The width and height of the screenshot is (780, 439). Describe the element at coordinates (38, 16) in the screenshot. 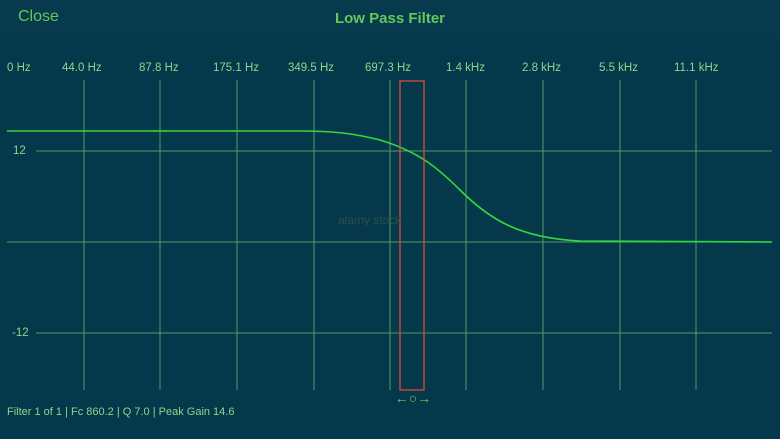

I see `close-button: Close` at that location.